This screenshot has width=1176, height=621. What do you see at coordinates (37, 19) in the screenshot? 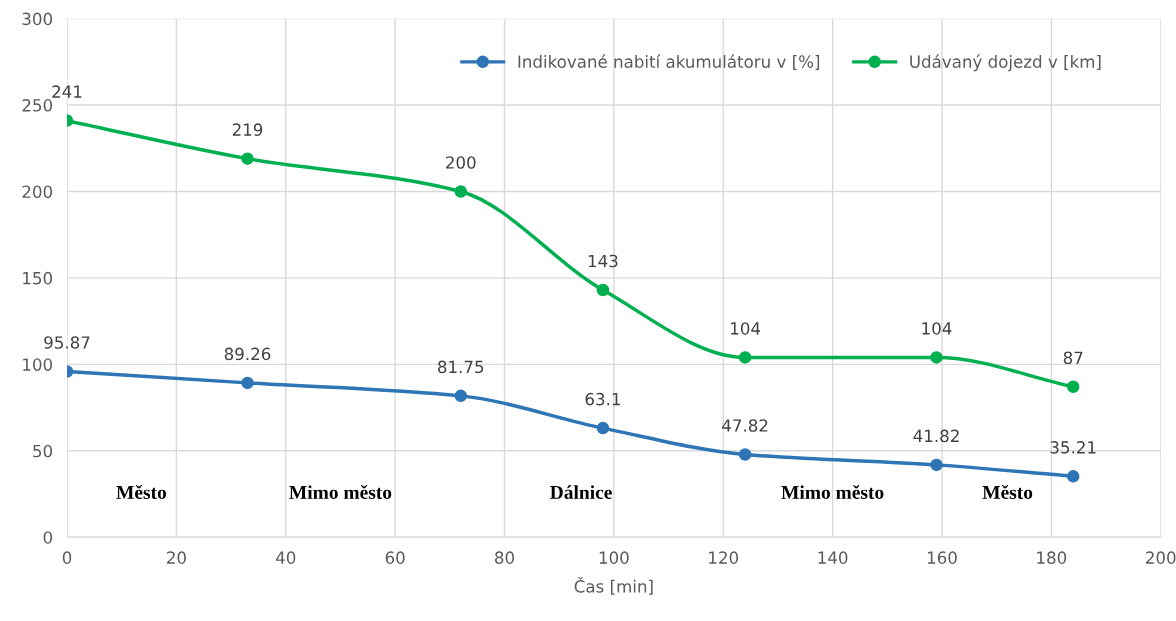
I see `y-tick-label: 300` at bounding box center [37, 19].